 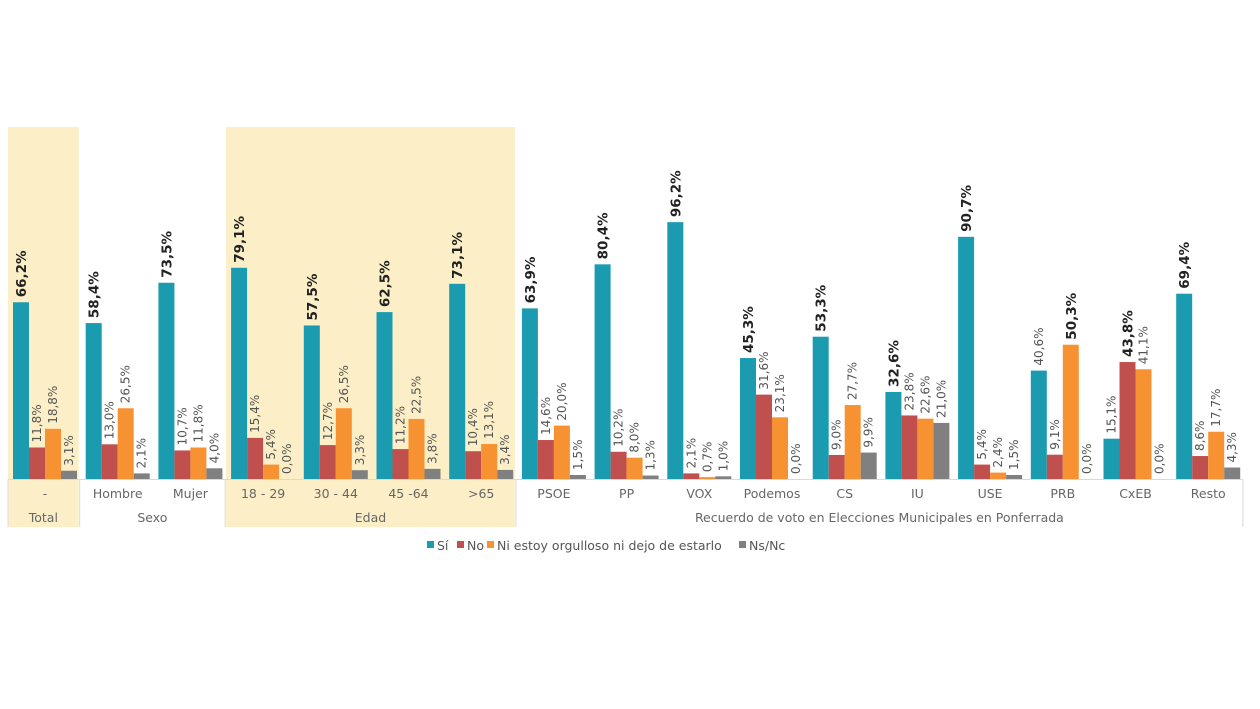 What do you see at coordinates (925, 395) in the screenshot?
I see `data-label: 22,6%` at bounding box center [925, 395].